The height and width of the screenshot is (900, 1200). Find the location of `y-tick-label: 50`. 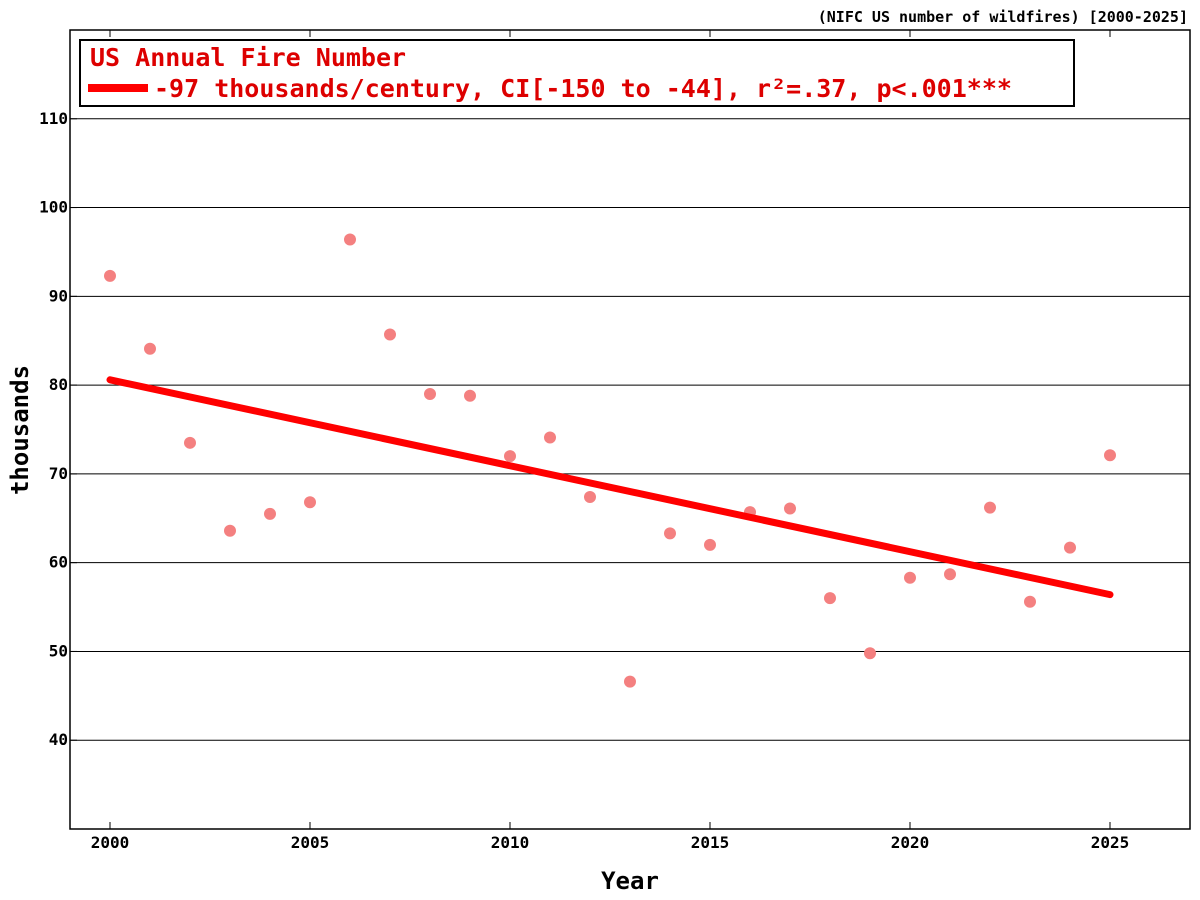

y-tick-label: 50 is located at coordinates (58, 650).